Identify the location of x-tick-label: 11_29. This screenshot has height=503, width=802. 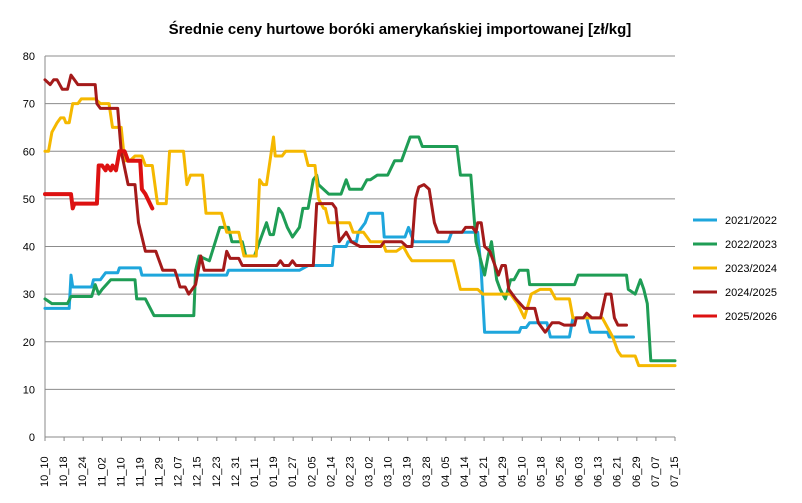
(160, 472).